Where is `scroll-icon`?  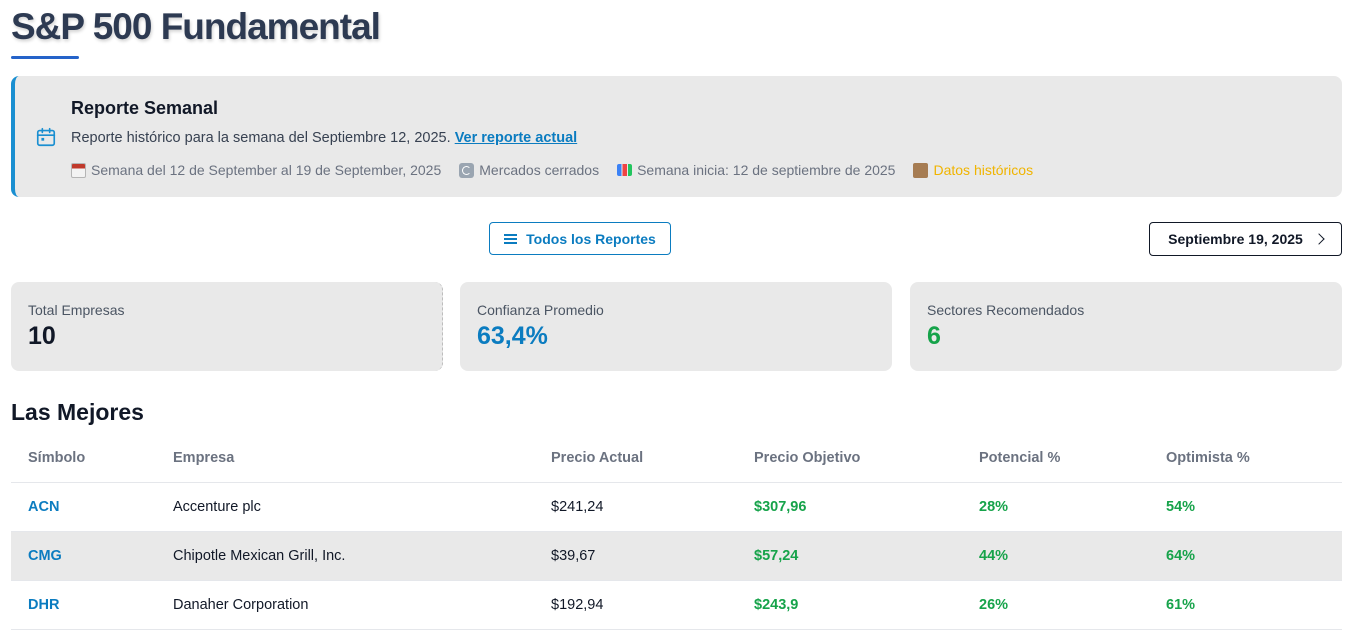
scroll-icon is located at coordinates (921, 170).